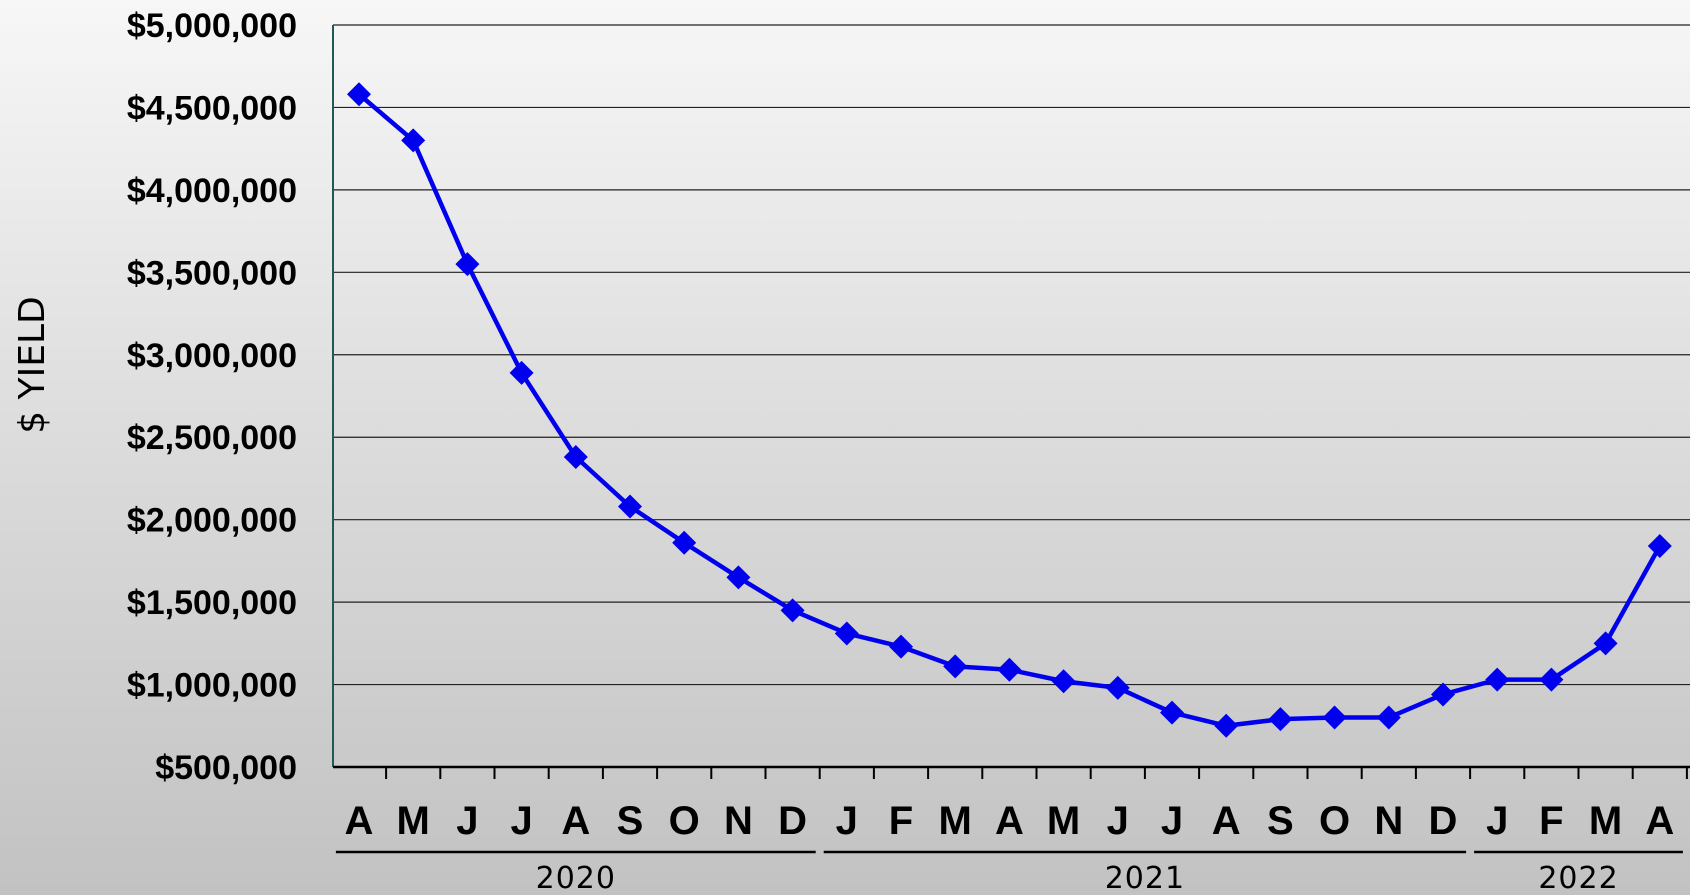 This screenshot has width=1690, height=895. What do you see at coordinates (212, 191) in the screenshot?
I see `y-tick-label: $4,000,000` at bounding box center [212, 191].